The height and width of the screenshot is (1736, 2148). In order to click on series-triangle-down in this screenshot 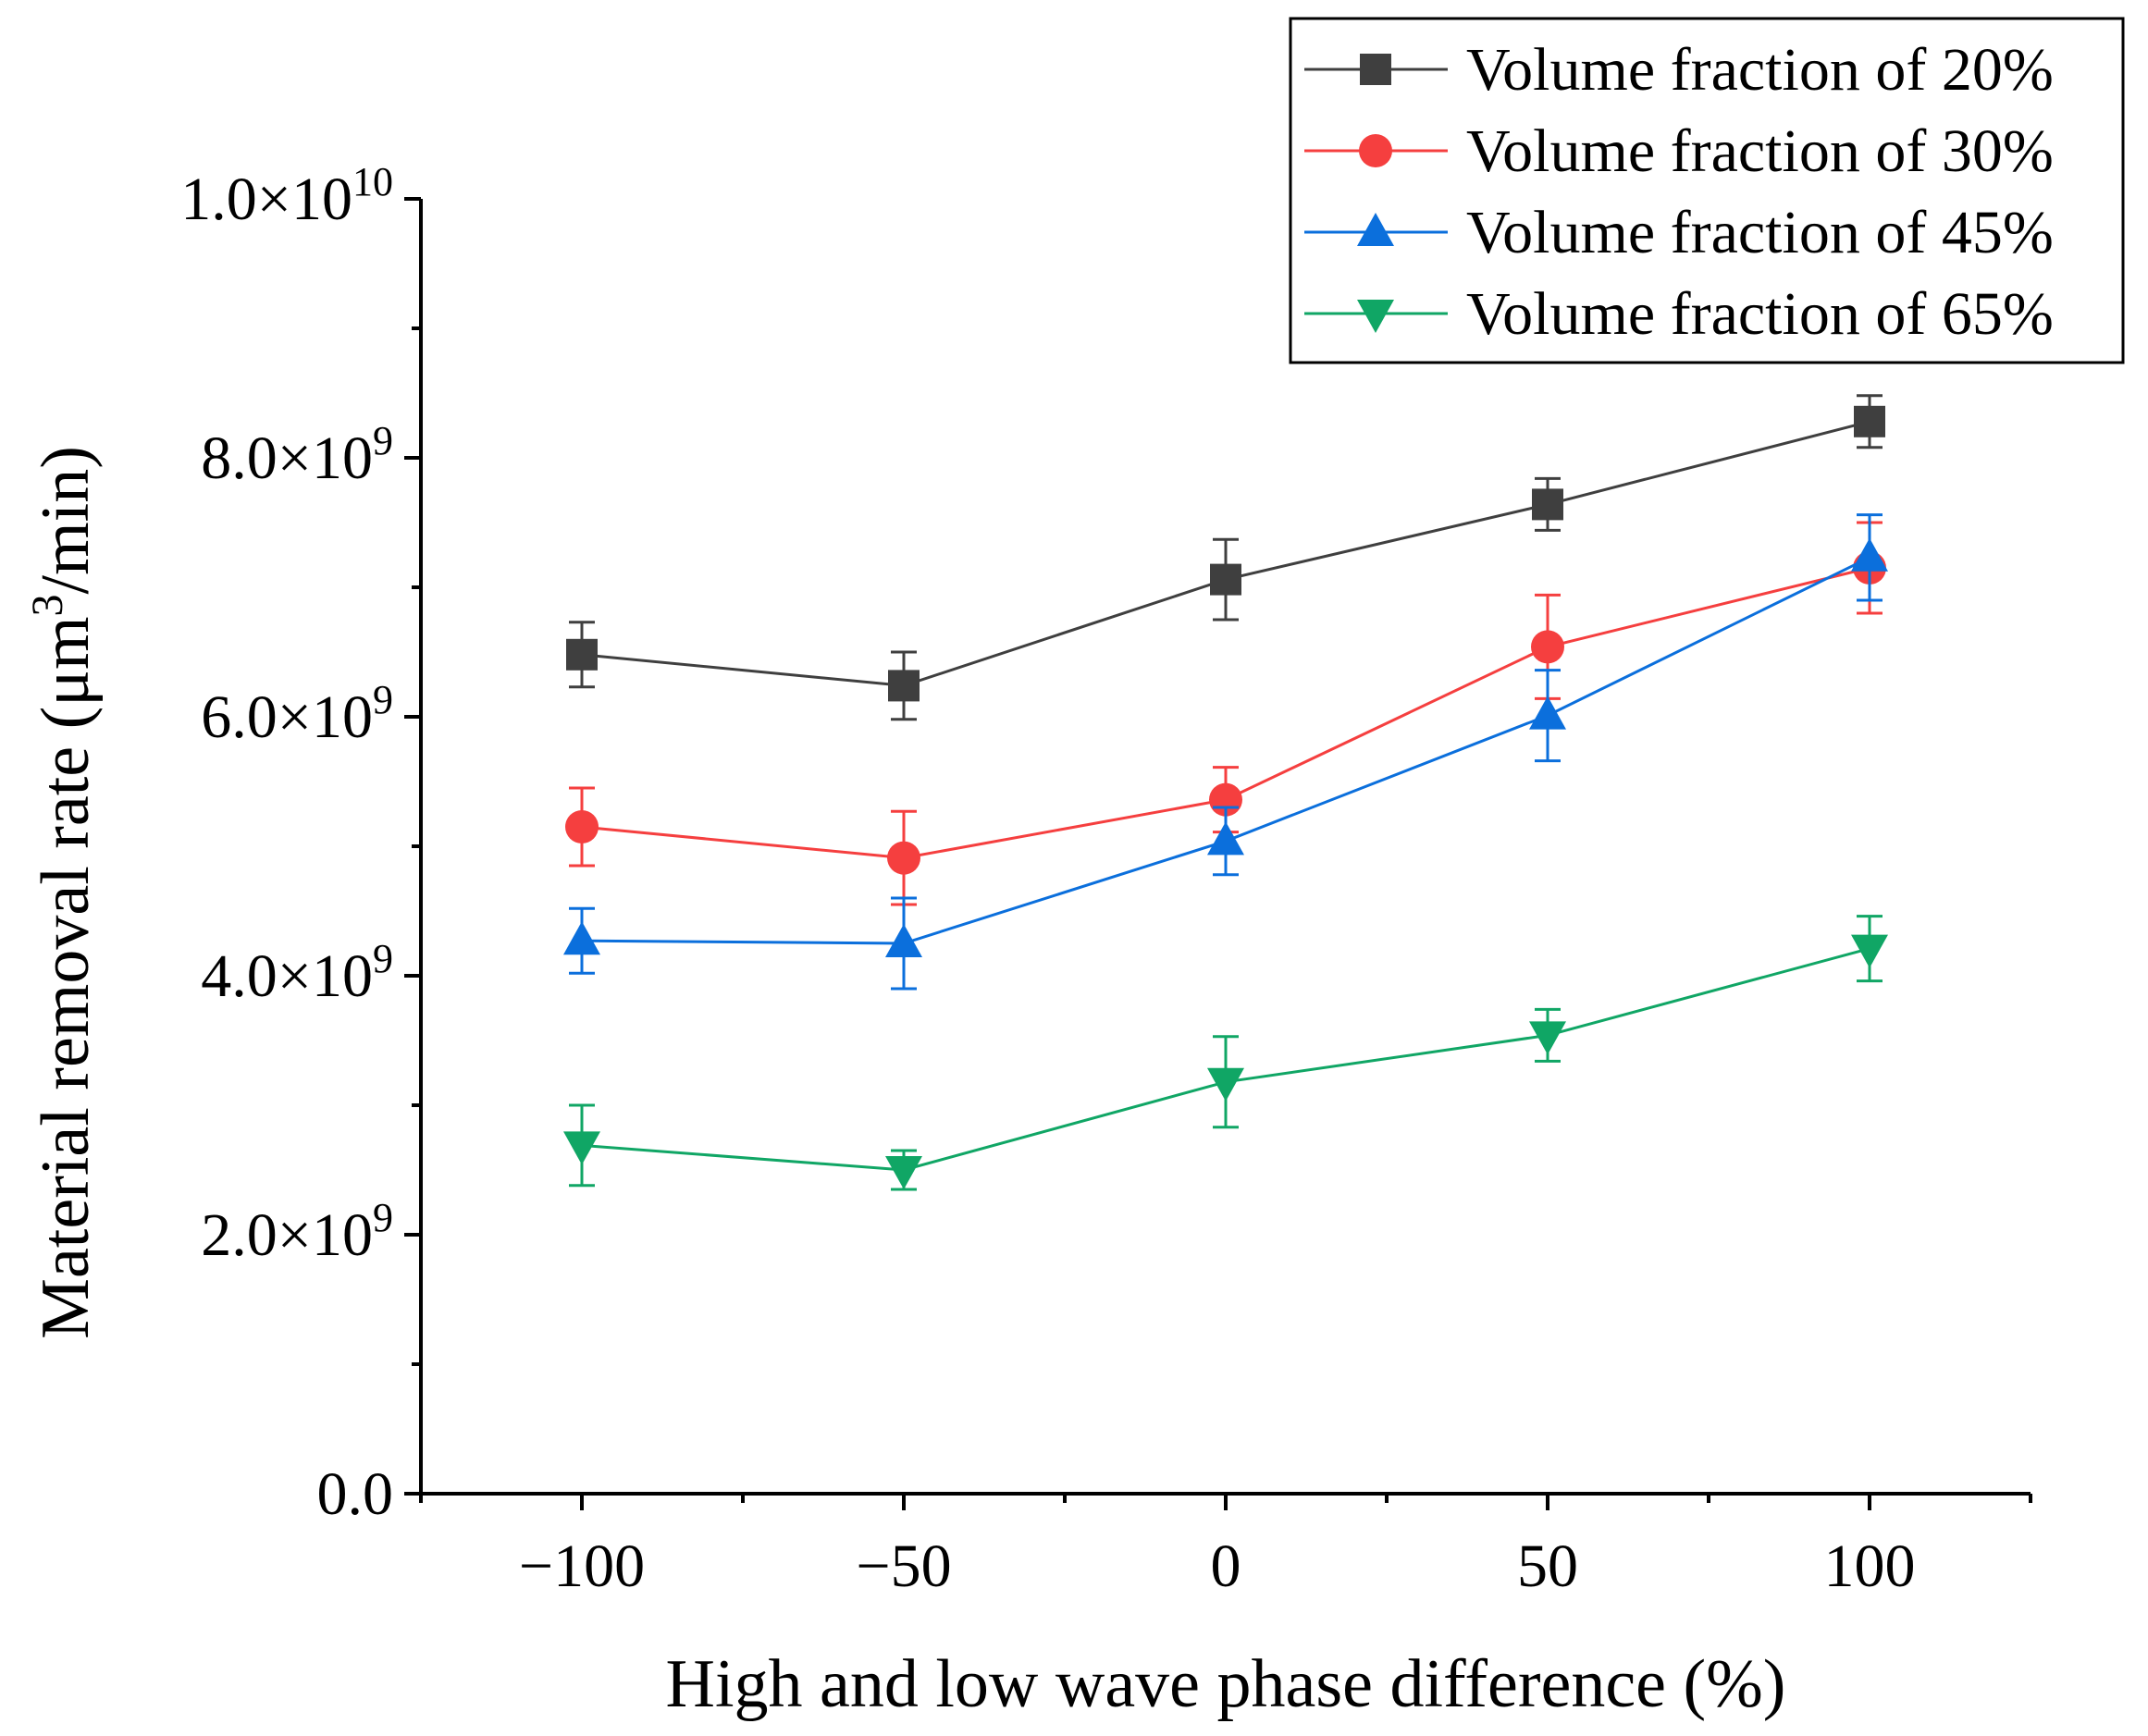, I will do `click(1226, 1053)`.